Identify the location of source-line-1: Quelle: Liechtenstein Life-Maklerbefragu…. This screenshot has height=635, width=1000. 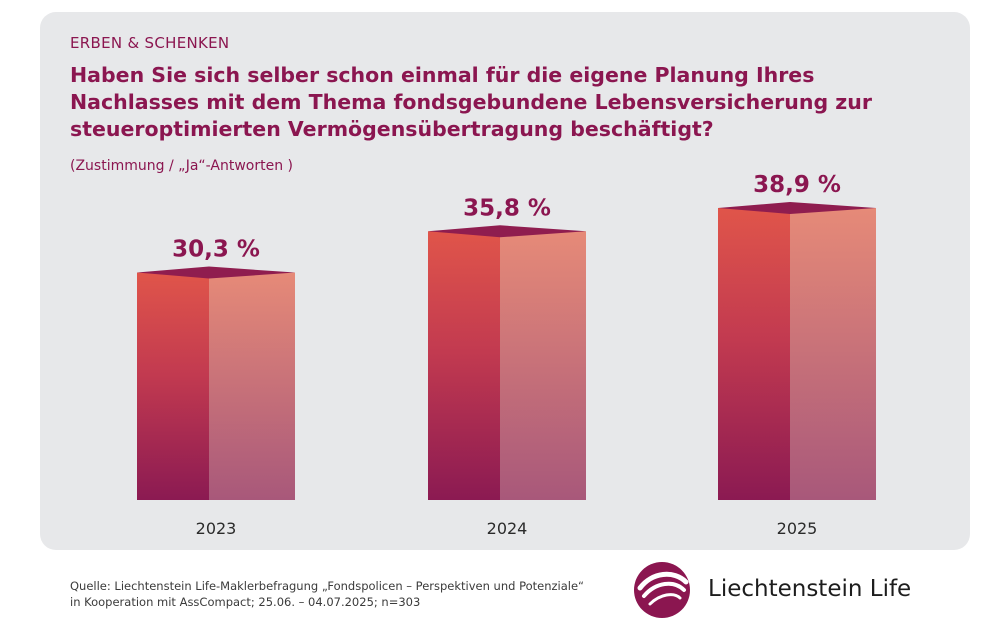
(327, 586).